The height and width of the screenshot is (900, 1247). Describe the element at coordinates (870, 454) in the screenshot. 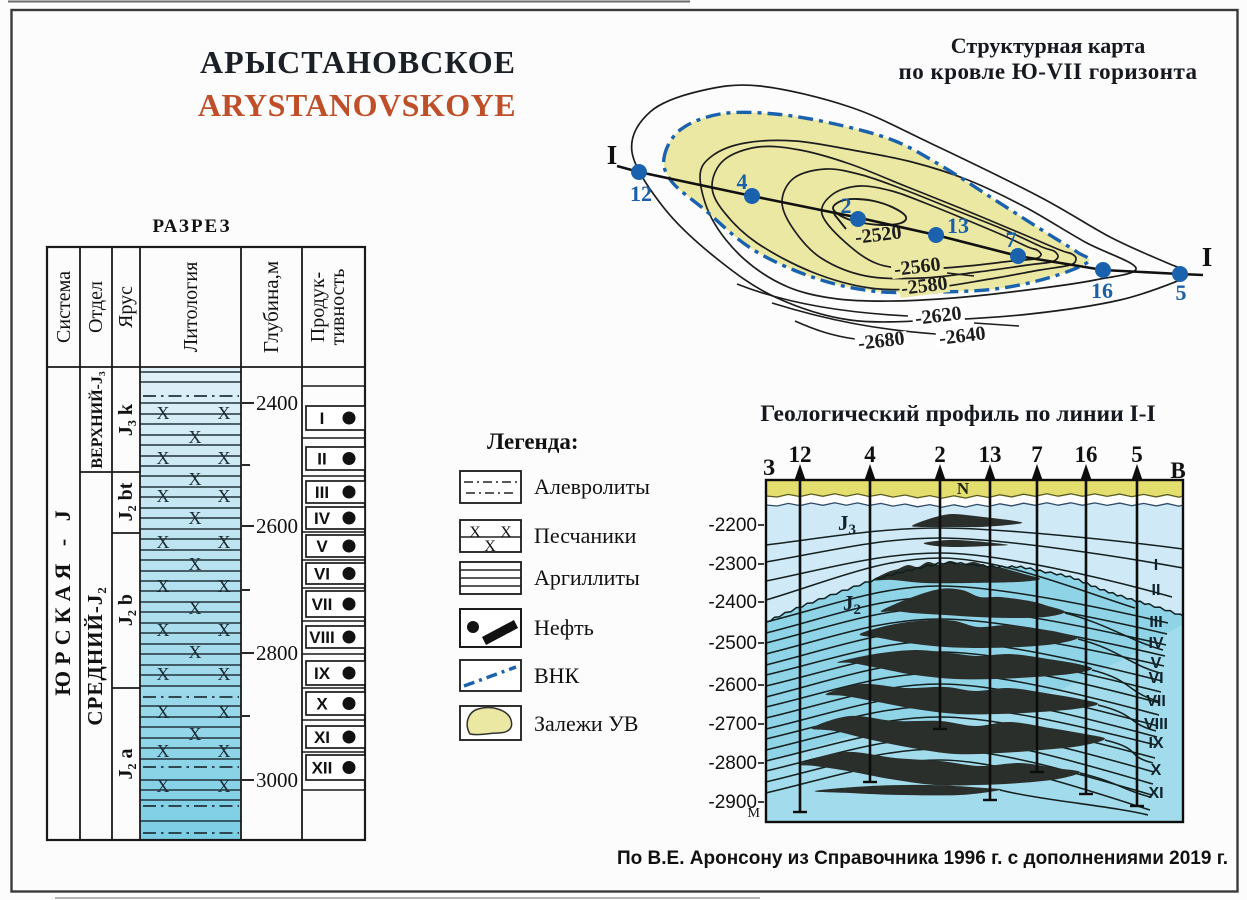

I see `svg-text: 4` at that location.